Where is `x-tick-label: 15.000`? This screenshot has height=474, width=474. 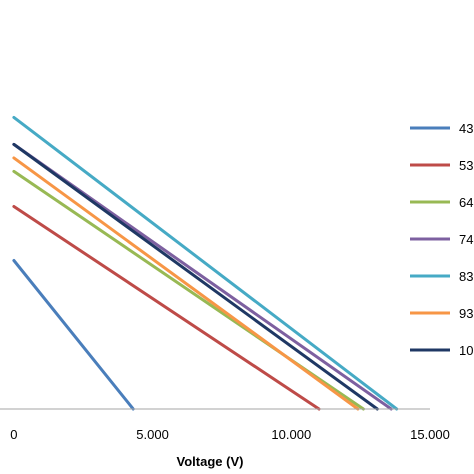 x-tick-label: 15.000 is located at coordinates (430, 434).